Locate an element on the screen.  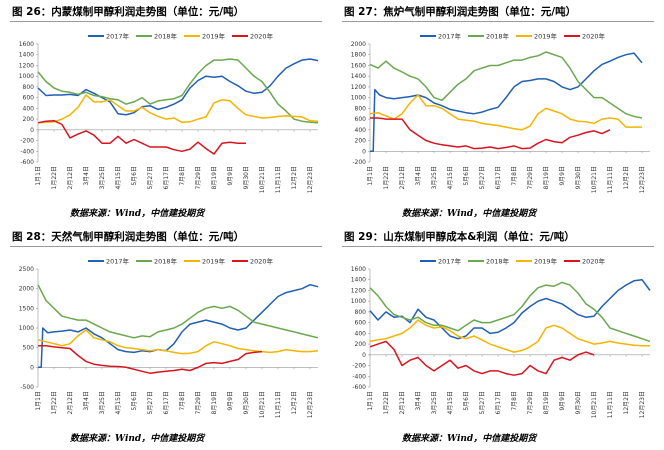
y-tick-label: 2500 is located at coordinates (26, 269).